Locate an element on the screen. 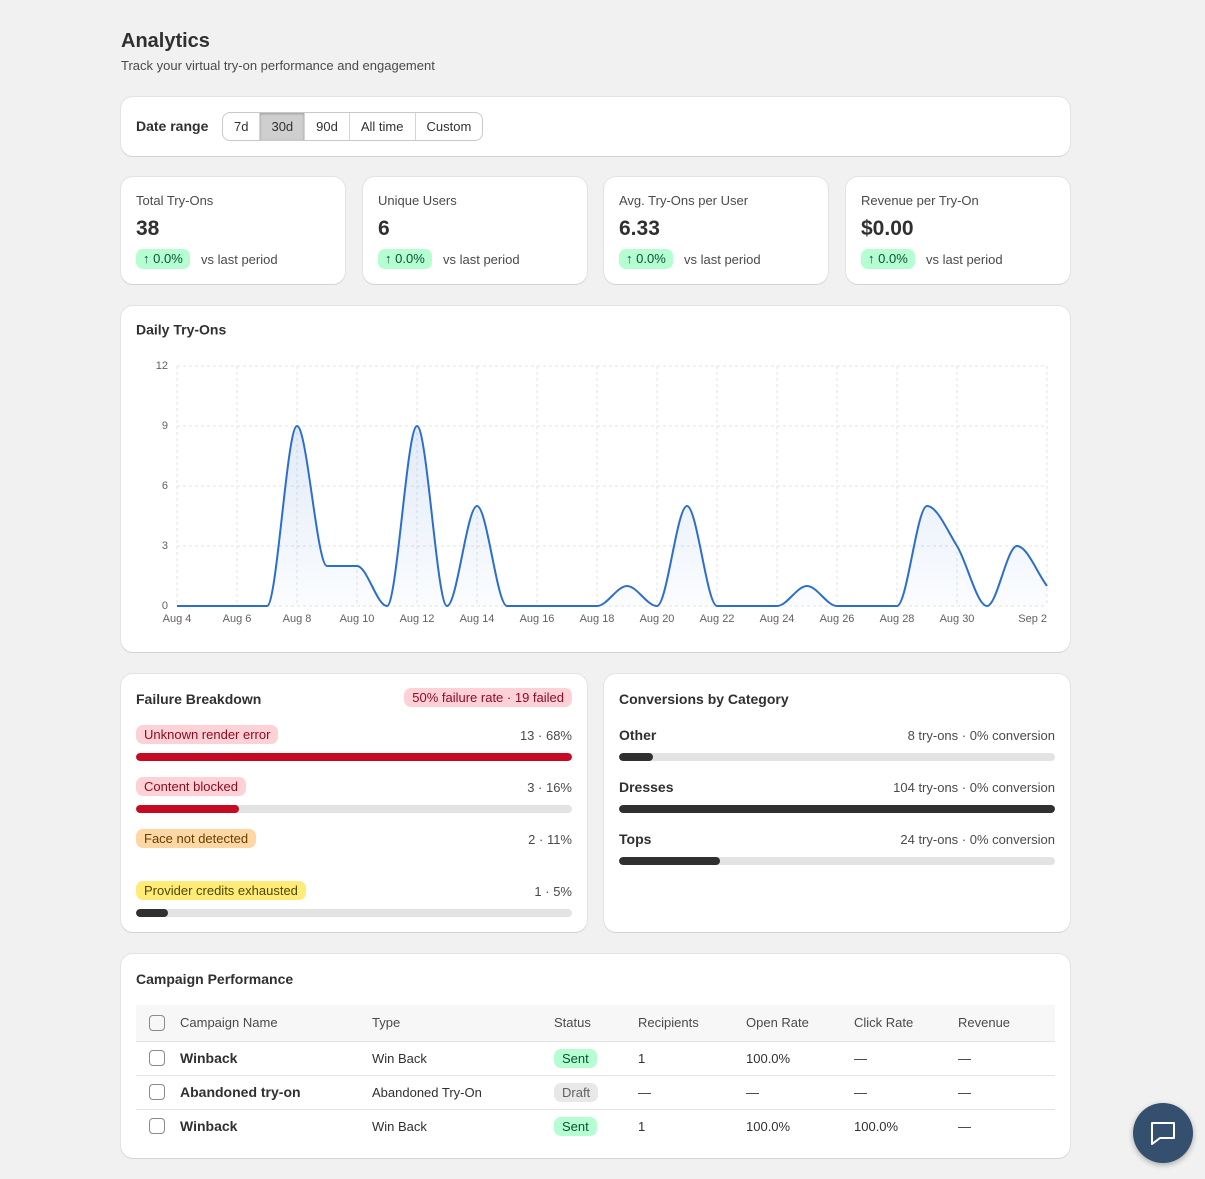 The width and height of the screenshot is (1205, 1179). x-tick-label: Aug 6 is located at coordinates (237, 619).